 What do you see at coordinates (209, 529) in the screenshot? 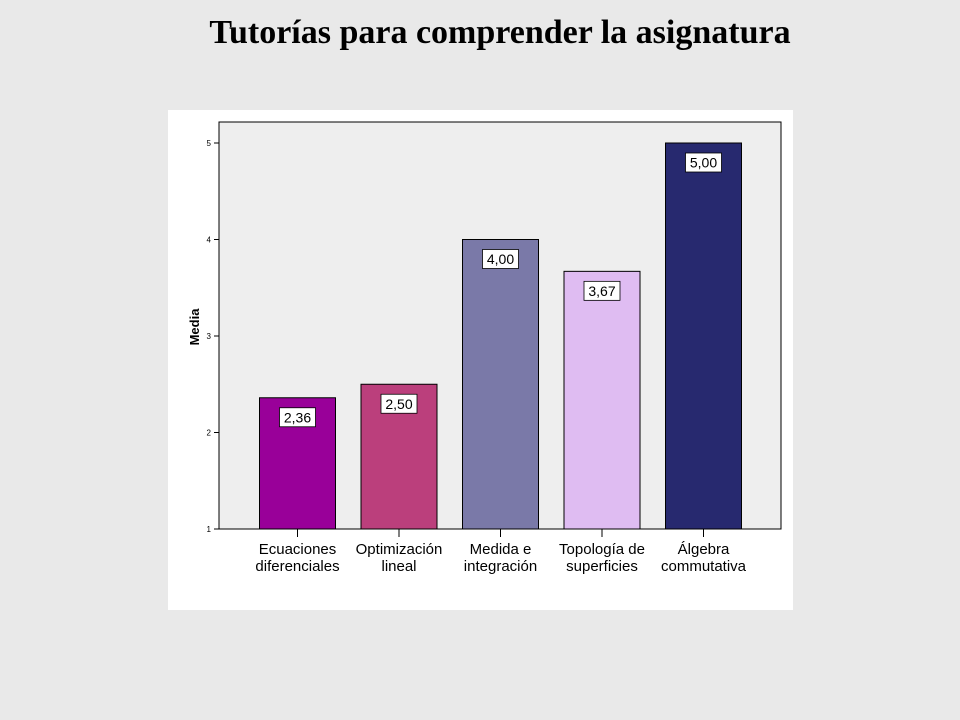
I see `y-tick-label: 1` at bounding box center [209, 529].